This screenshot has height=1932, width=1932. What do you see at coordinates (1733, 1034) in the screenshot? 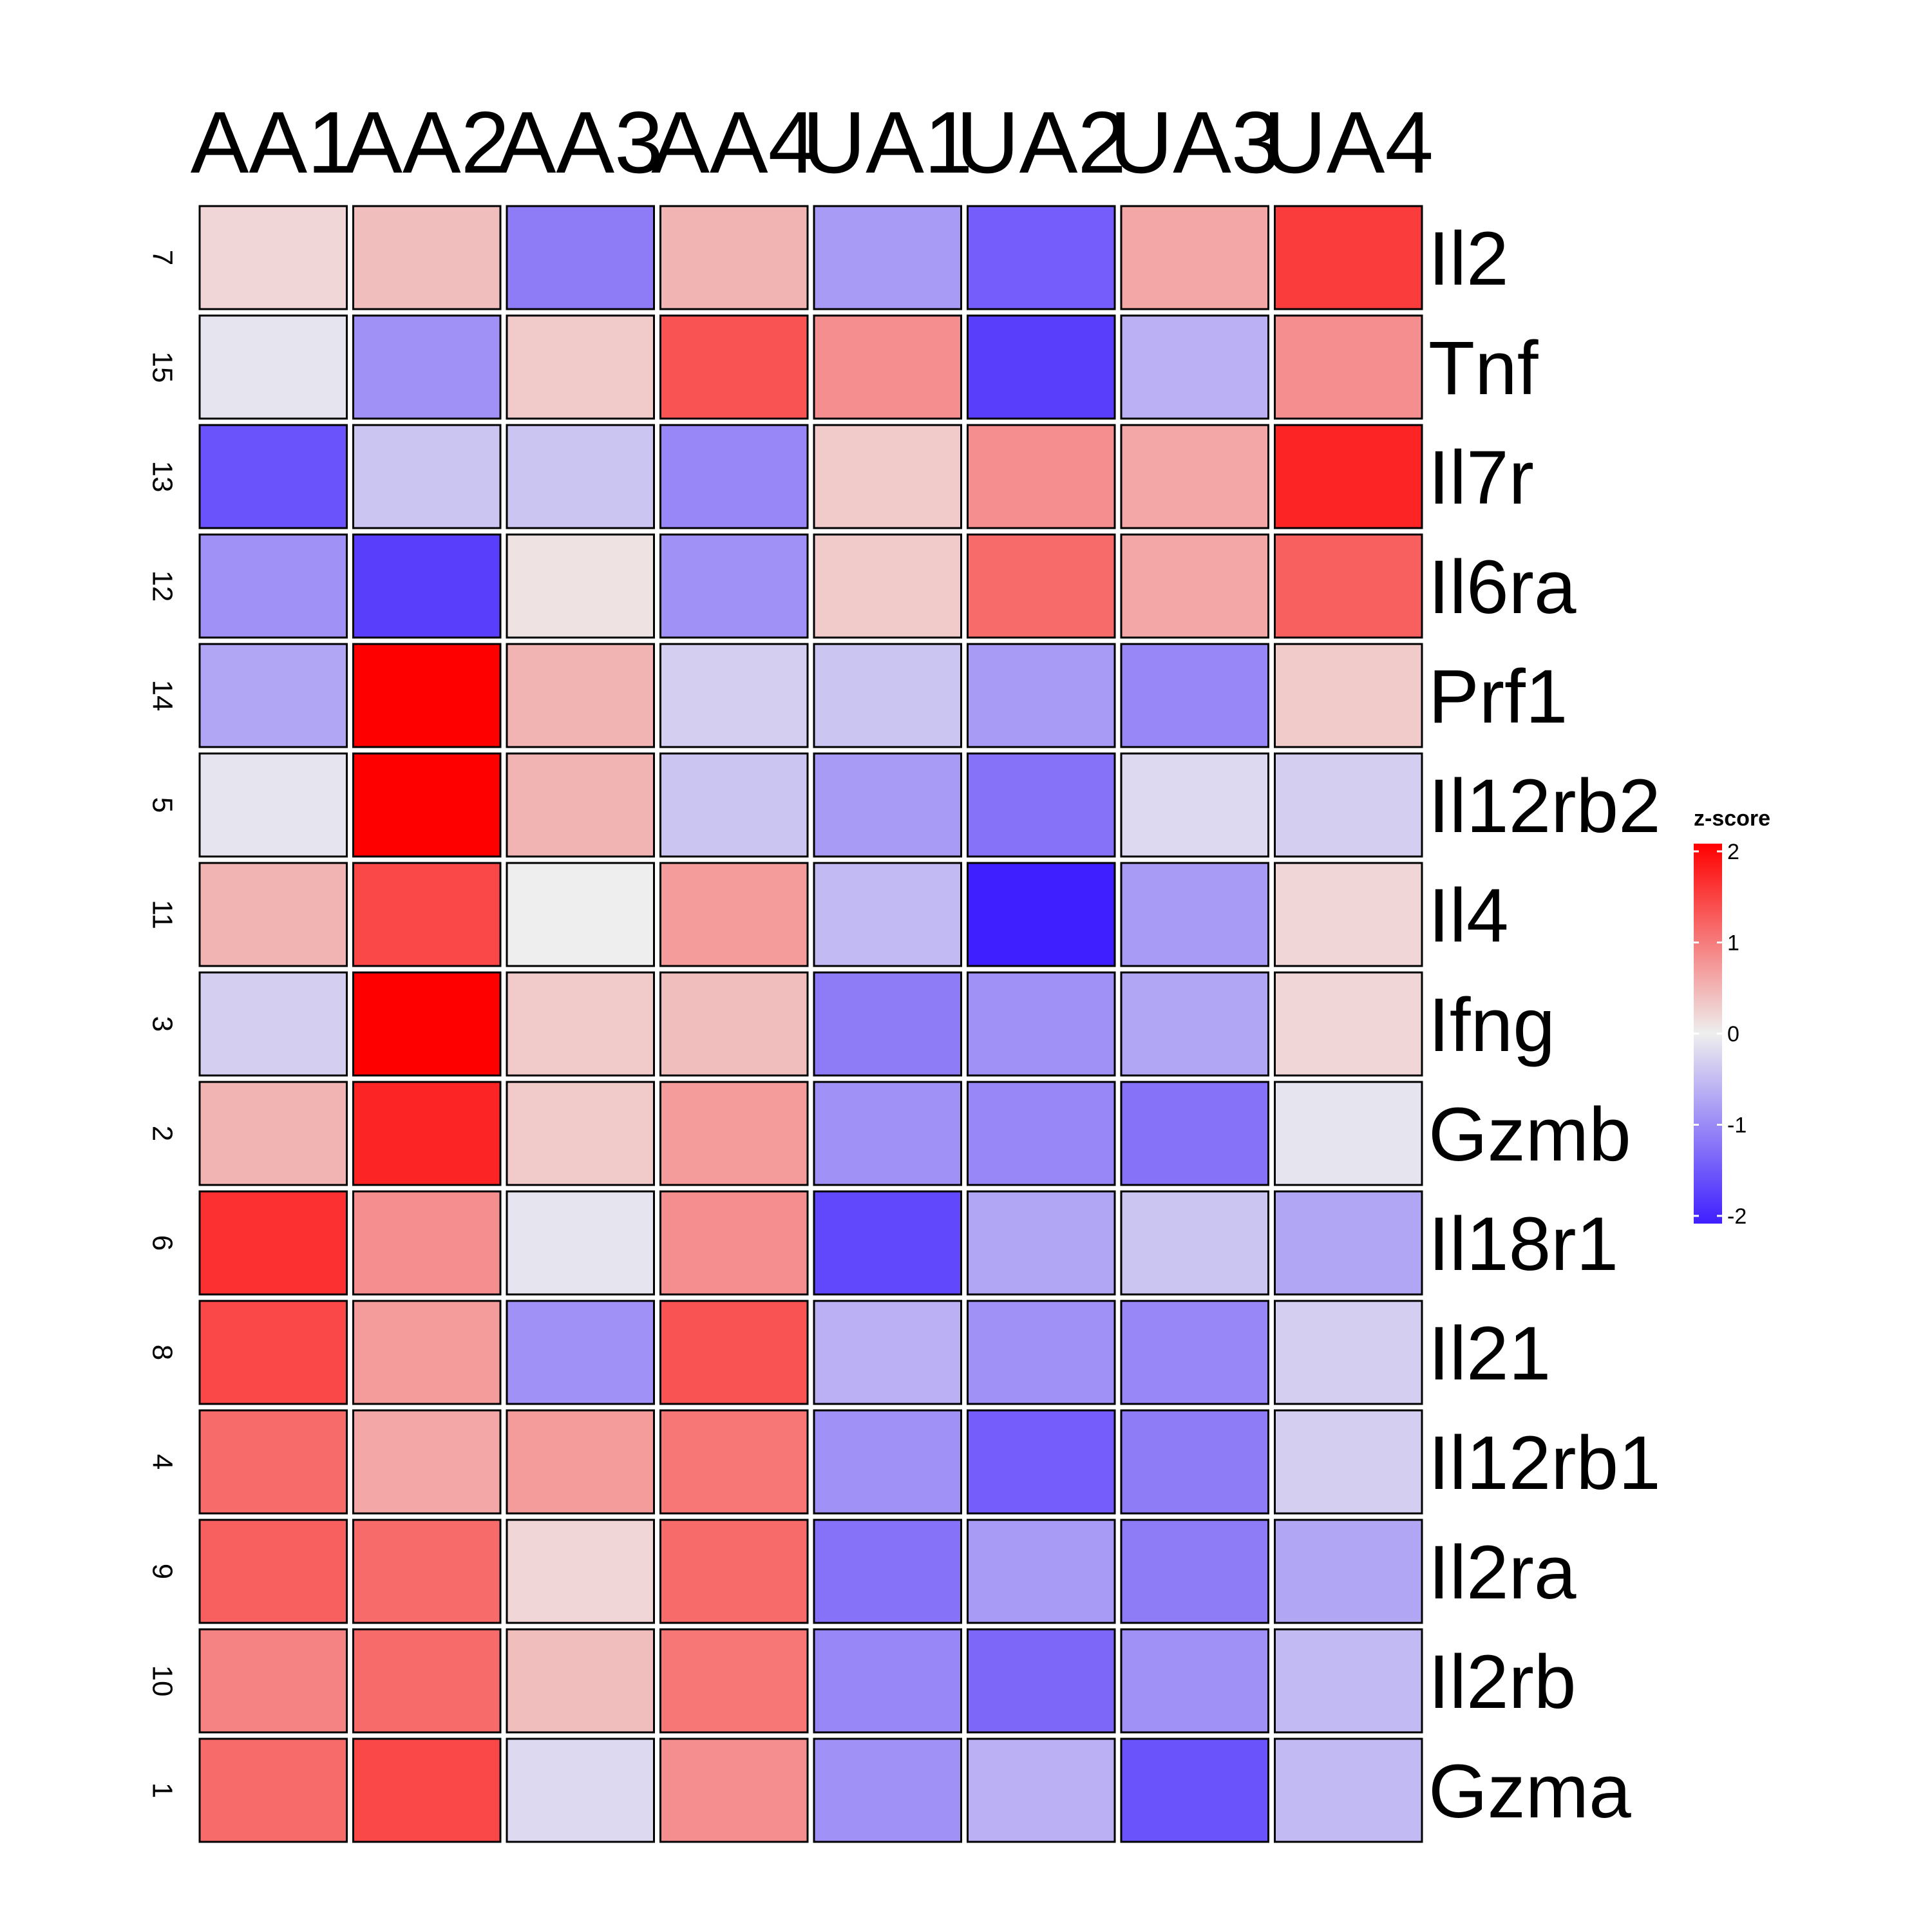
I see `legend-tick-label: 0` at bounding box center [1733, 1034].